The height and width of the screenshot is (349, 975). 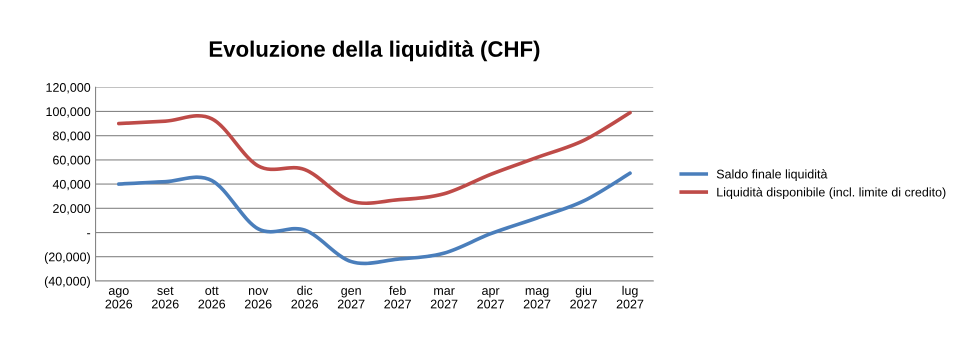 I want to click on x-tick-label: apr 2027, so click(x=490, y=298).